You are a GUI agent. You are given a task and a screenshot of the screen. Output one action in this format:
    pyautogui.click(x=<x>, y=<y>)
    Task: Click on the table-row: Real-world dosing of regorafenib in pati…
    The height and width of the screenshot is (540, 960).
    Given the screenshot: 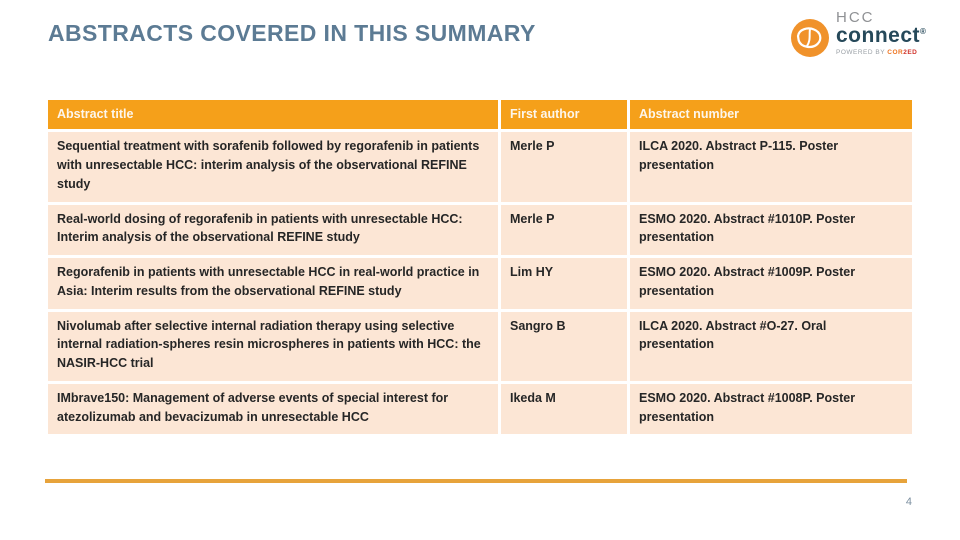 What is the action you would take?
    pyautogui.click(x=480, y=229)
    